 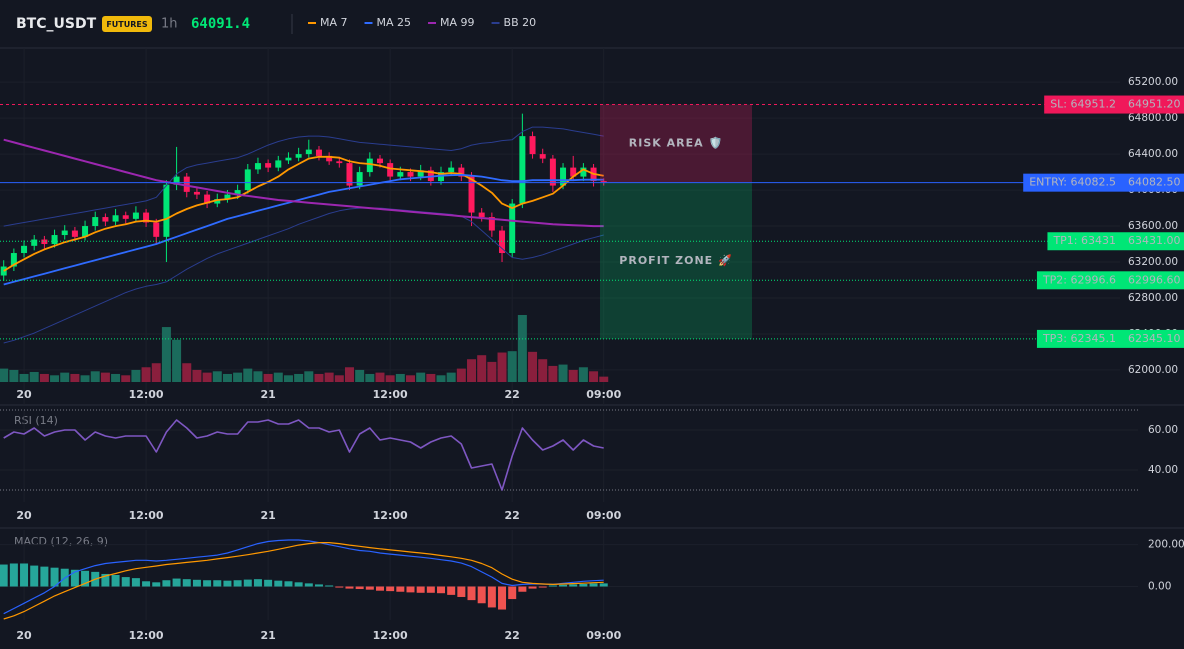 What do you see at coordinates (1159, 587) in the screenshot?
I see `y-tick-label: 0.00` at bounding box center [1159, 587].